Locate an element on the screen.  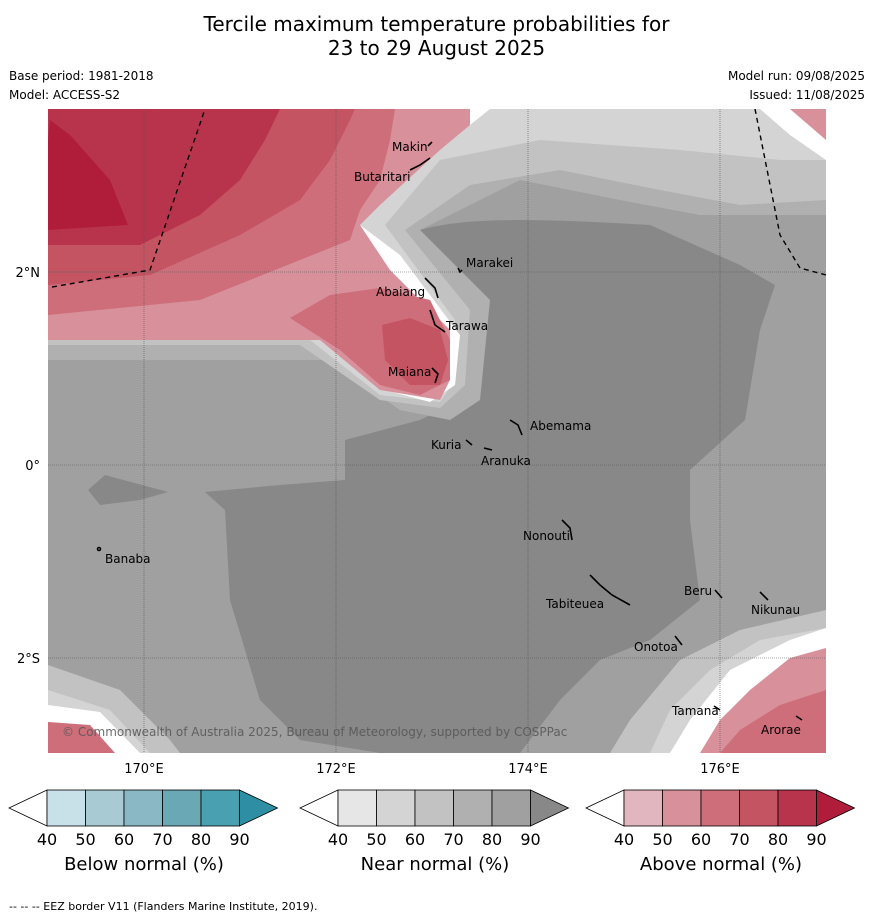
above-normal-cbar-low-extend is located at coordinates (605, 808).